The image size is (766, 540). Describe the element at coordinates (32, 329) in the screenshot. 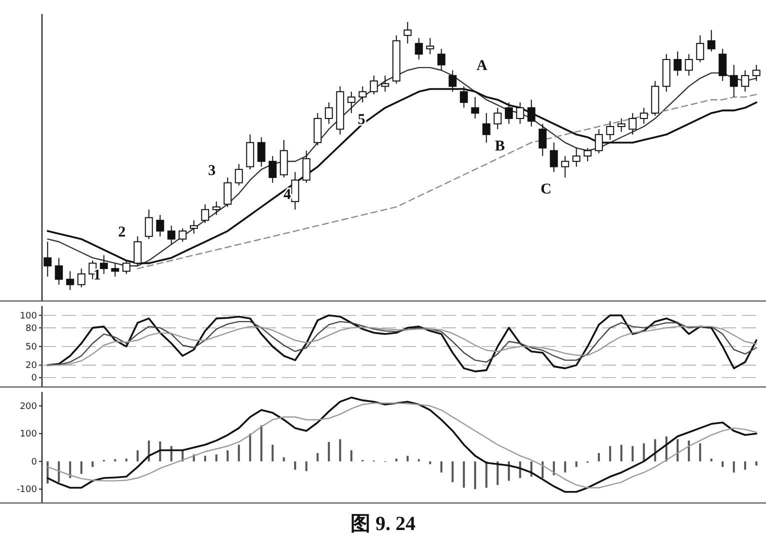

I see `y-tick-label: 80` at that location.